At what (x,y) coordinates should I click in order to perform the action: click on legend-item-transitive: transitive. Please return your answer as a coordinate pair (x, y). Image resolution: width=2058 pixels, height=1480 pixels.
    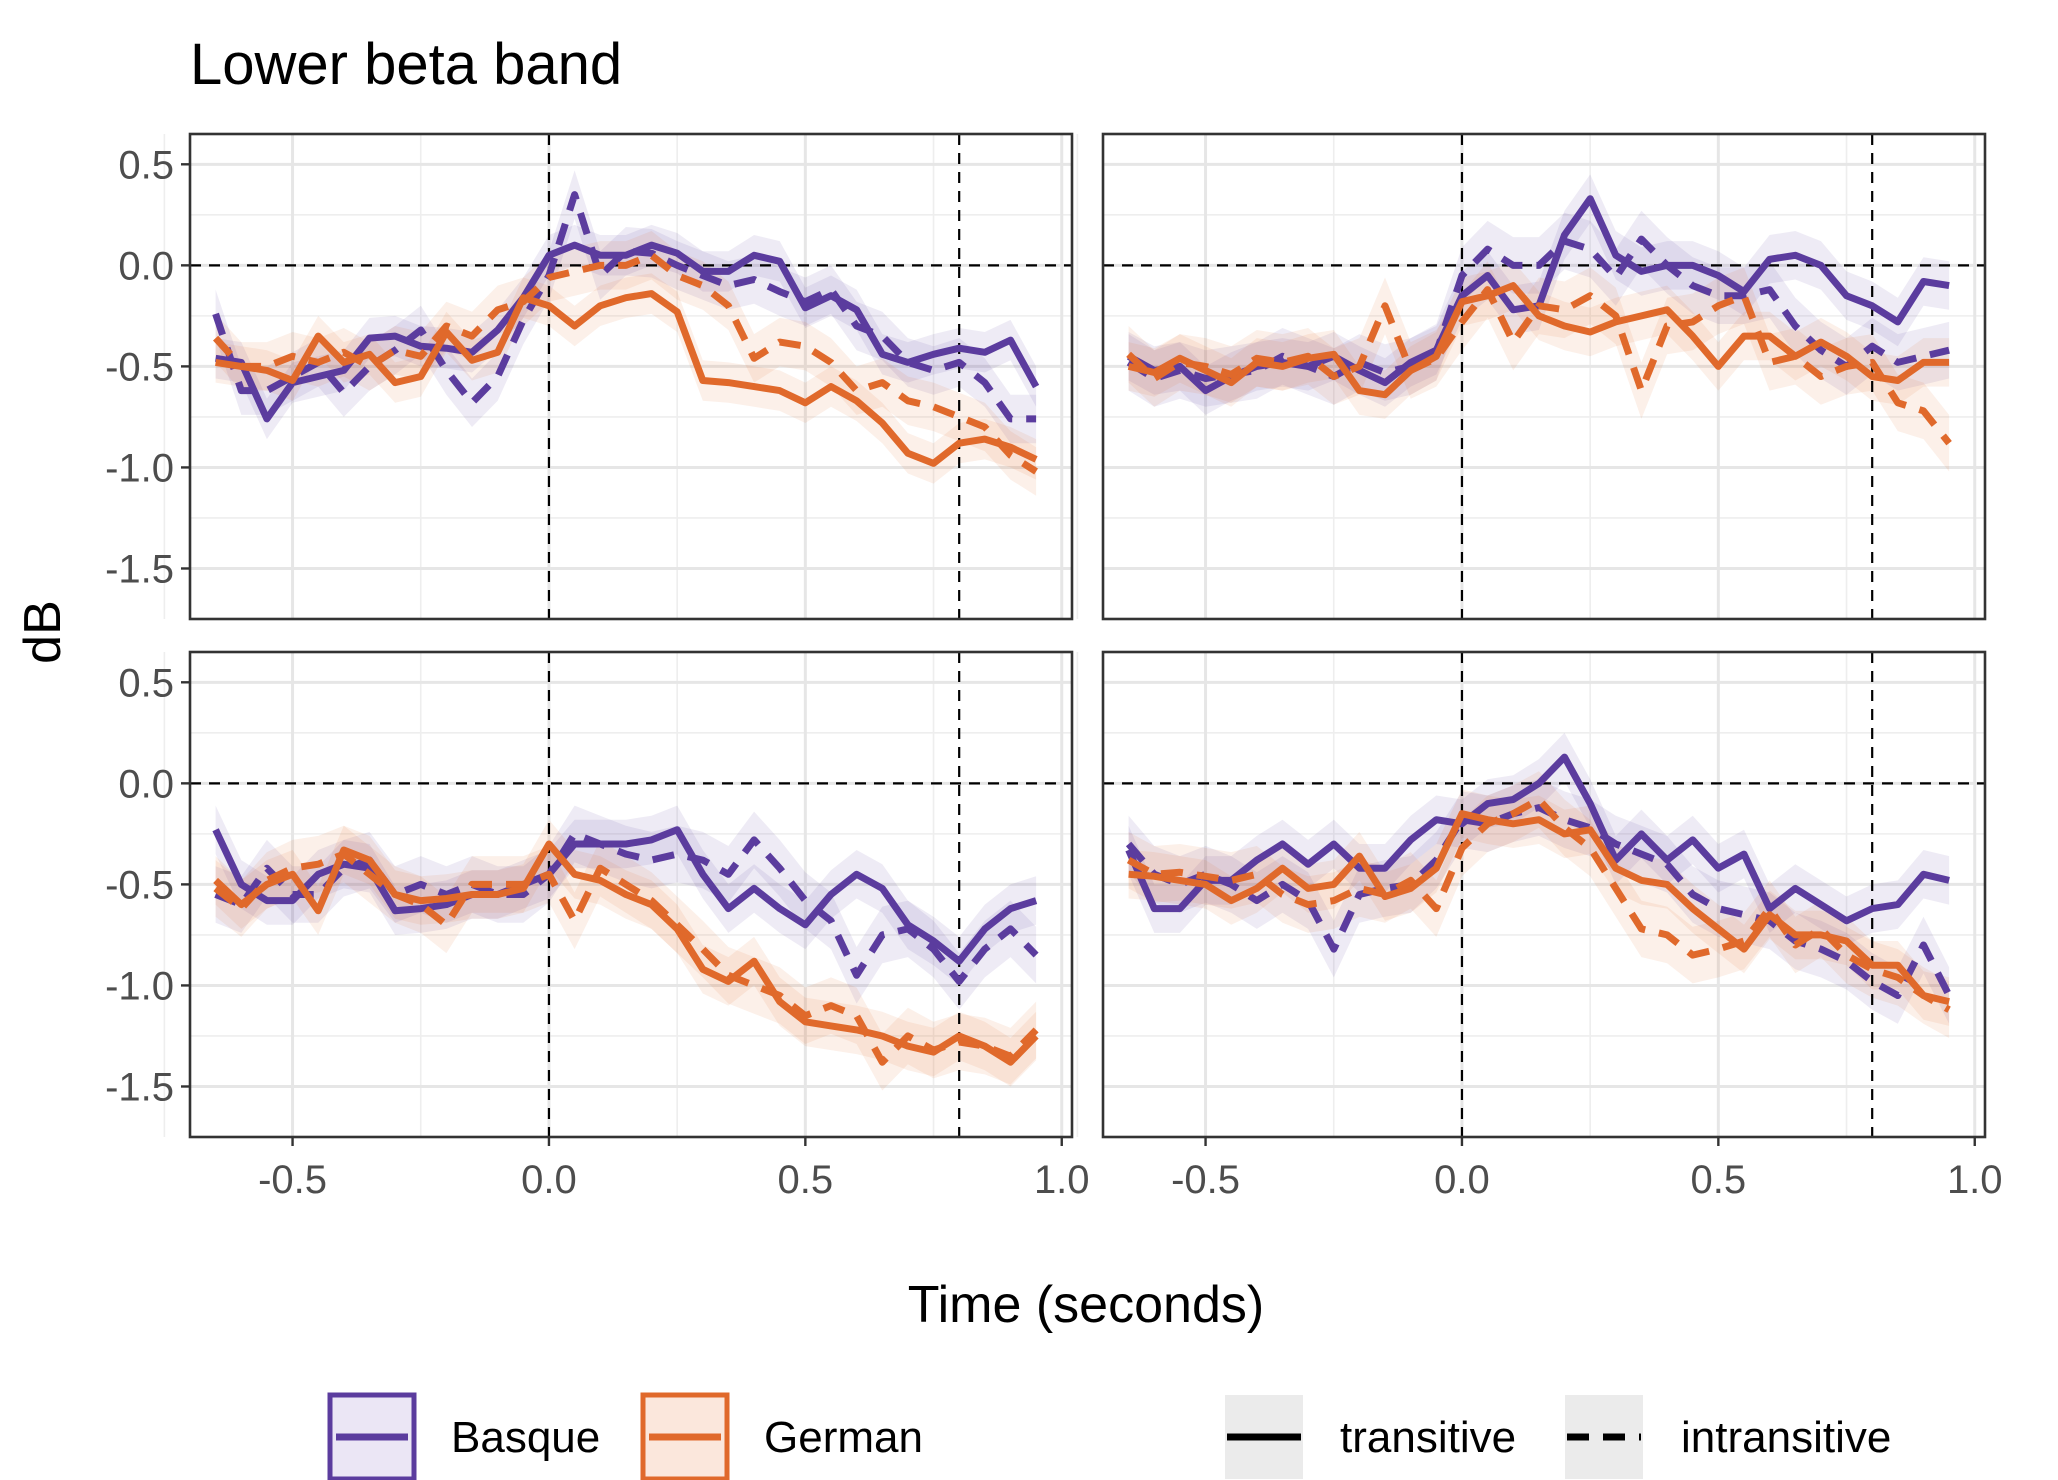
    Looking at the image, I should click on (1370, 1437).